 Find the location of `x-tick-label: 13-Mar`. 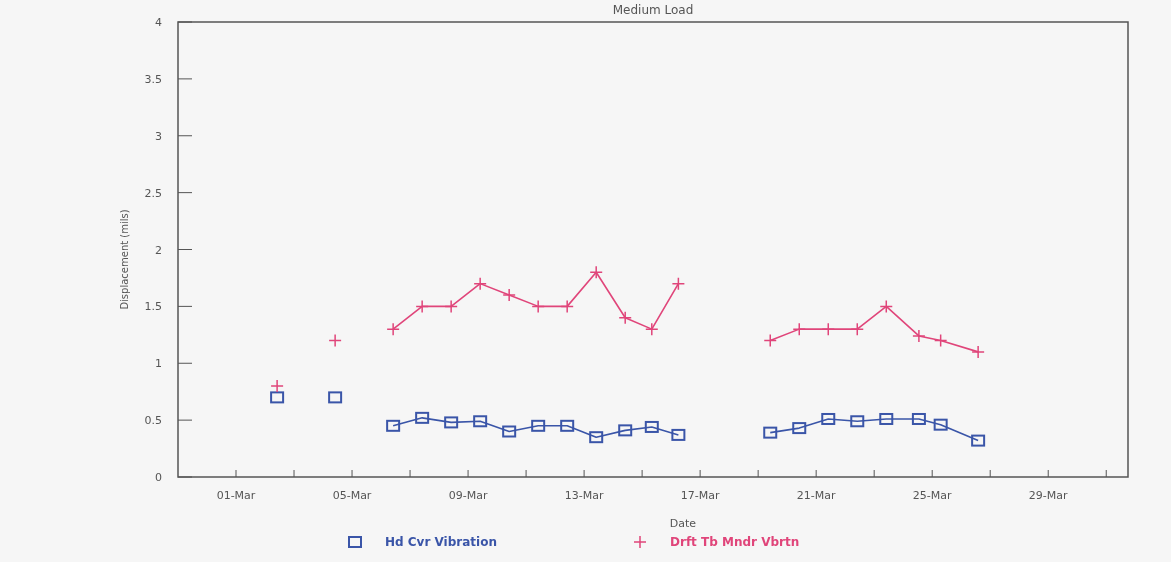

x-tick-label: 13-Mar is located at coordinates (584, 495).